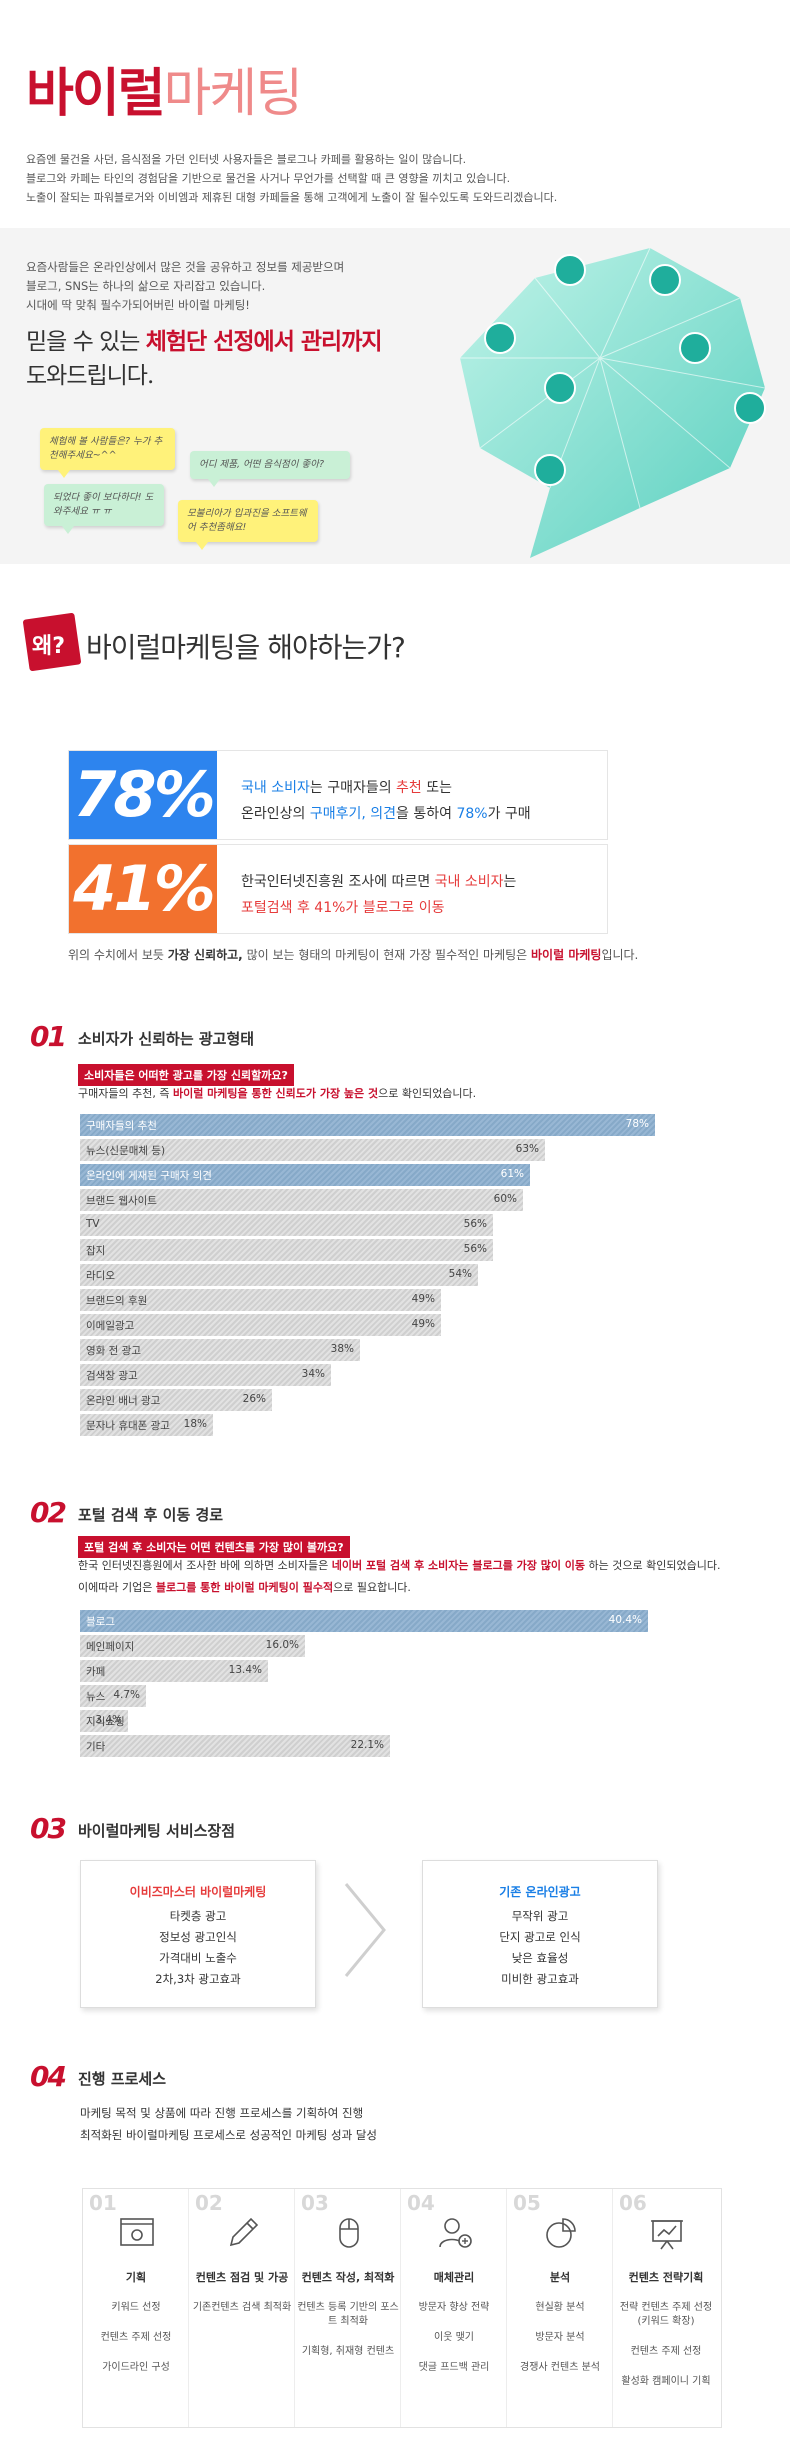  What do you see at coordinates (264, 341) in the screenshot?
I see `headline-highlight: 체험단 선정에서 관리까지` at bounding box center [264, 341].